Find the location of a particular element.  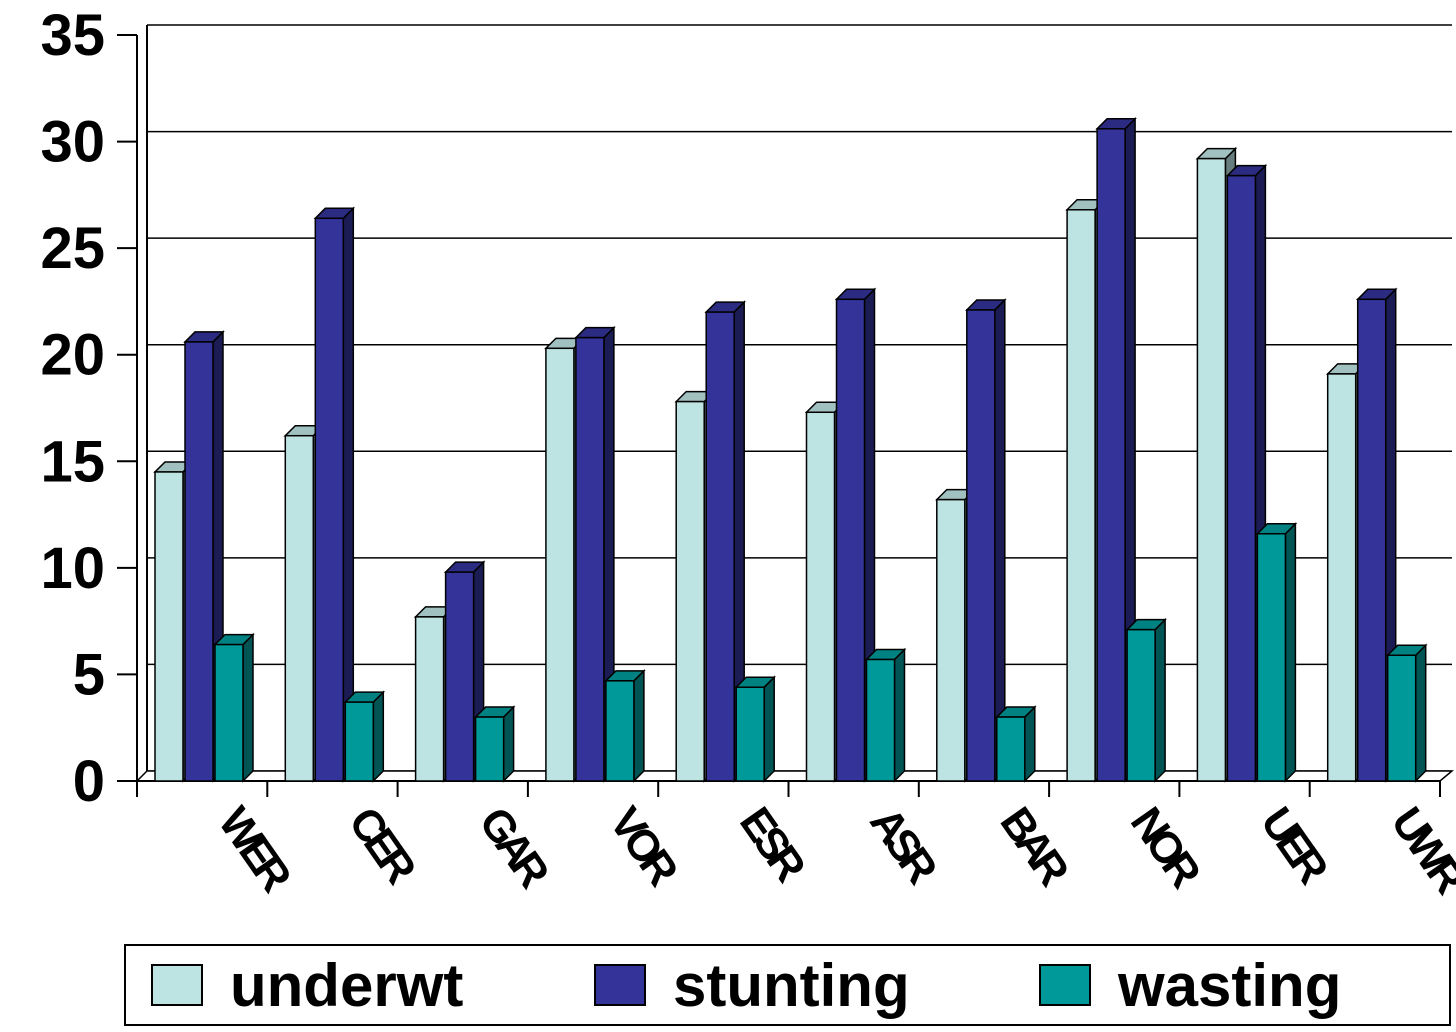

legend-label: wasting is located at coordinates (1229, 985).